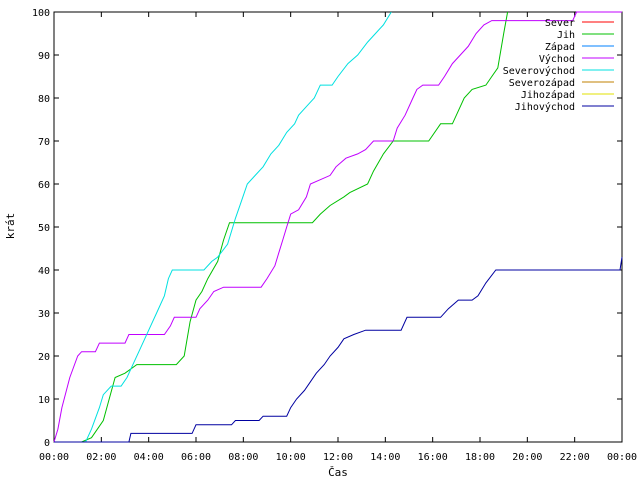 The width and height of the screenshot is (640, 480). I want to click on legend-label: Sever, so click(560, 23).